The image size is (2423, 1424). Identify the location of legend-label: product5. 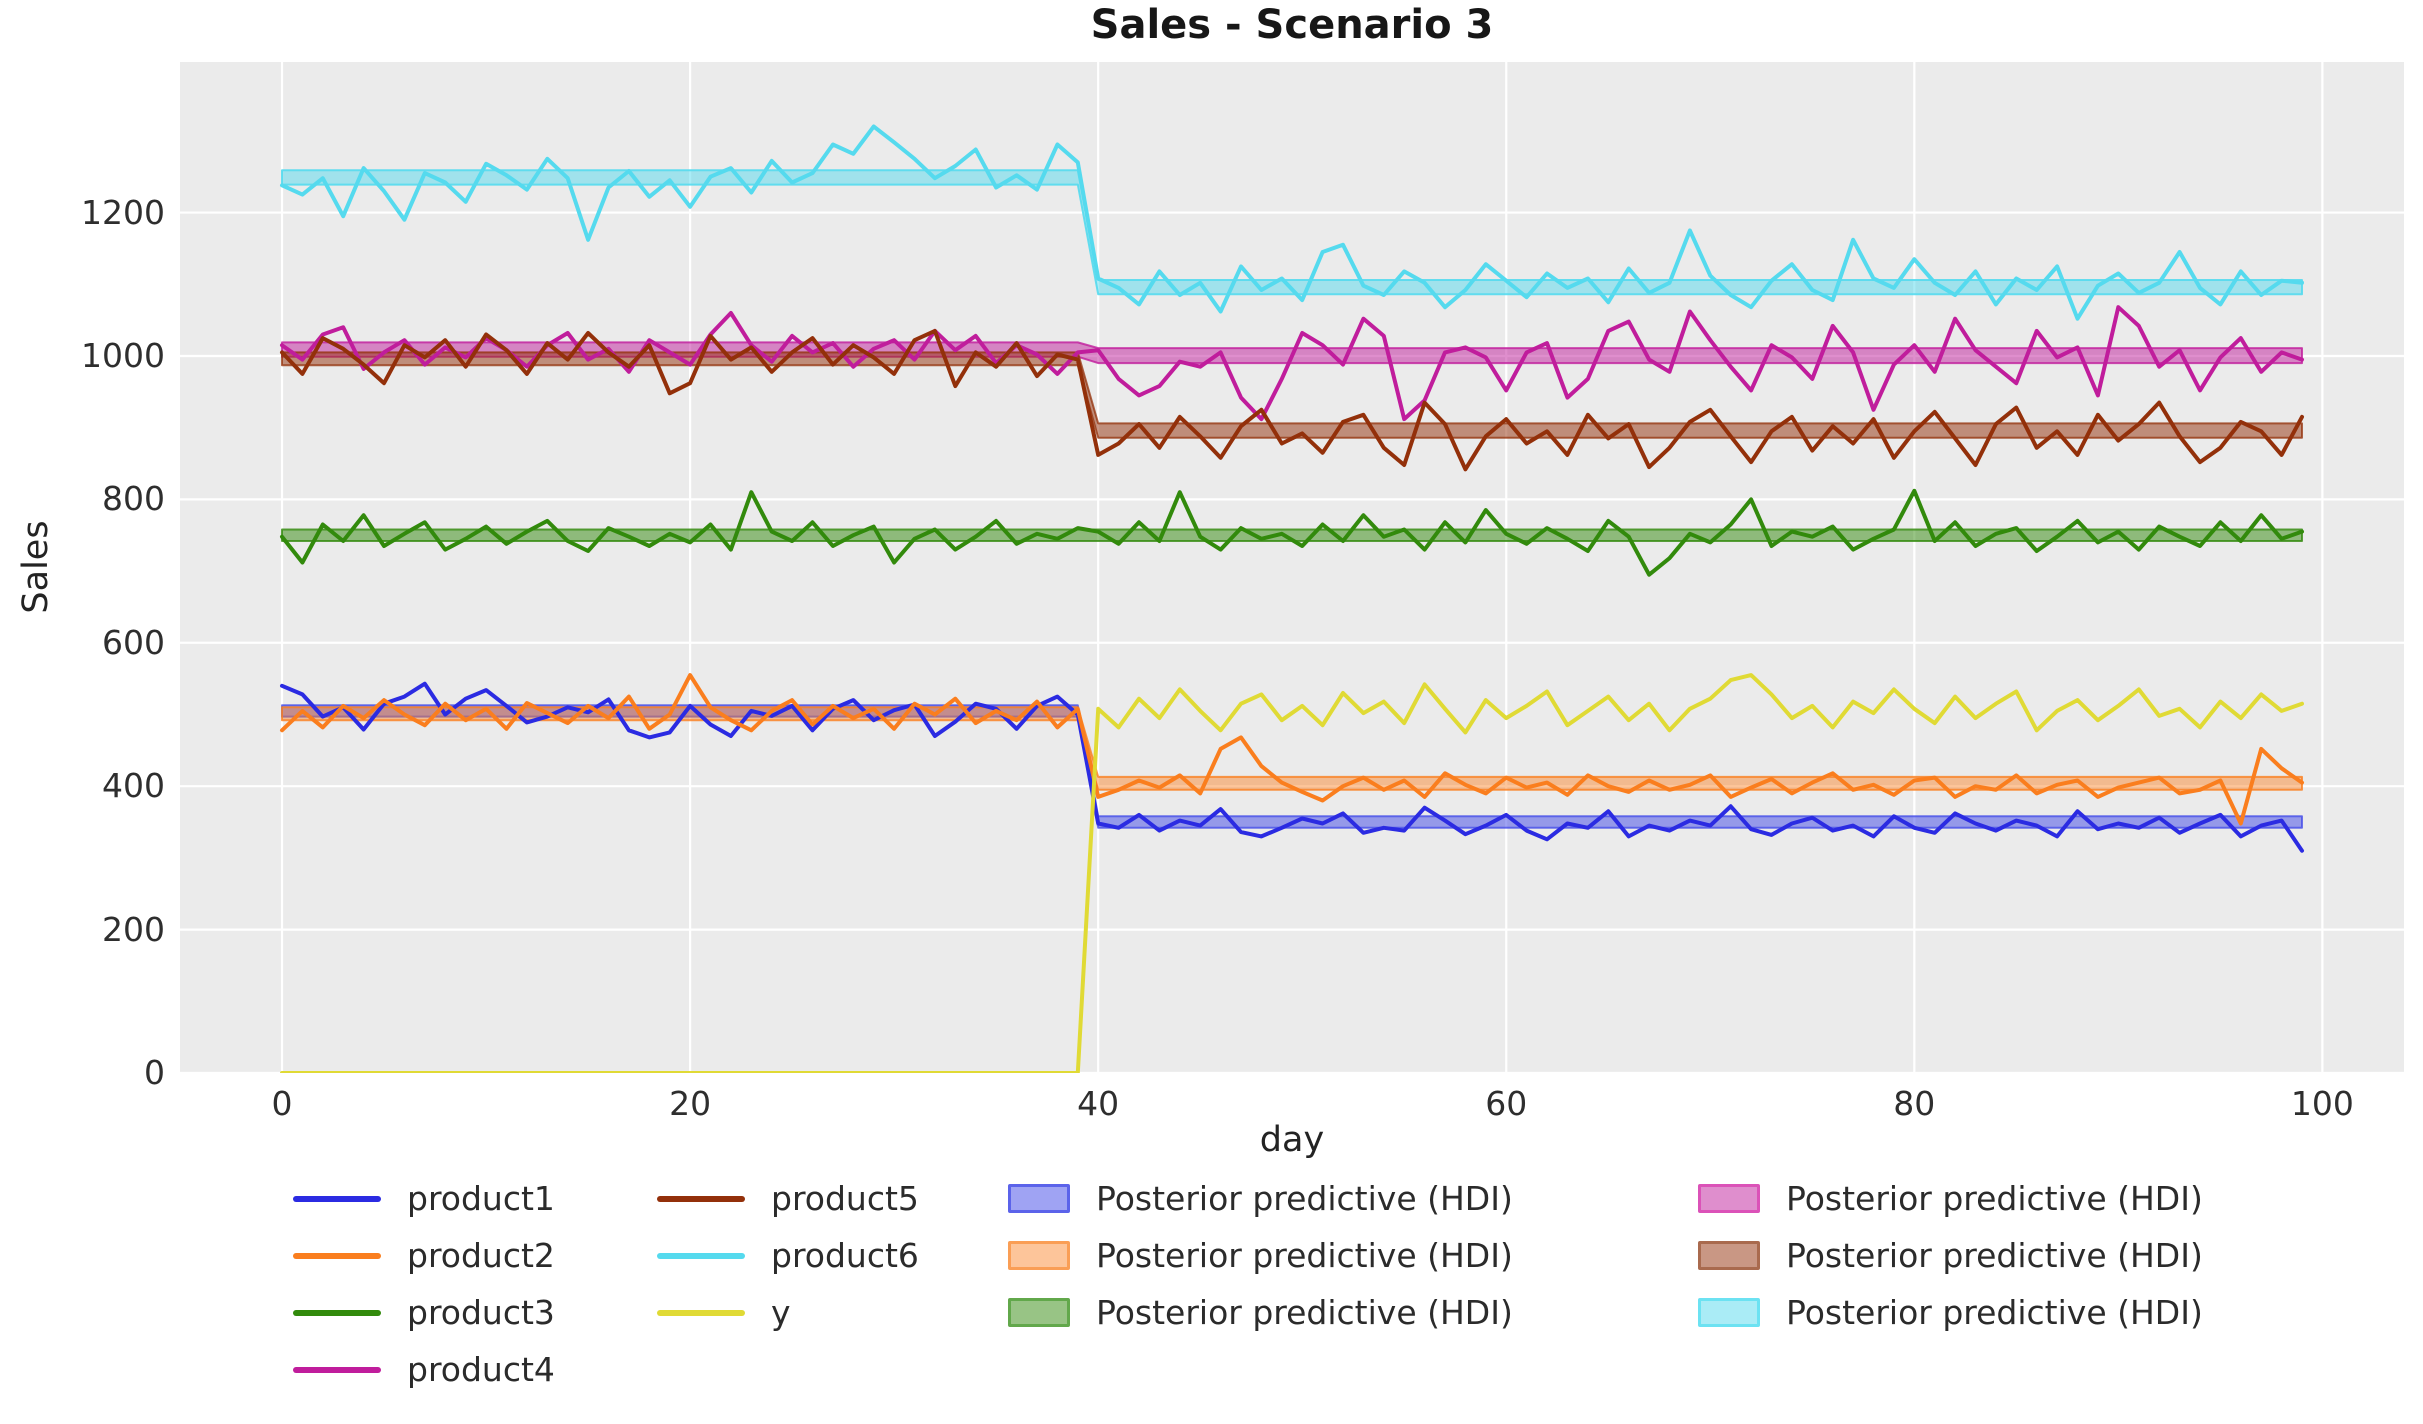
(845, 1198).